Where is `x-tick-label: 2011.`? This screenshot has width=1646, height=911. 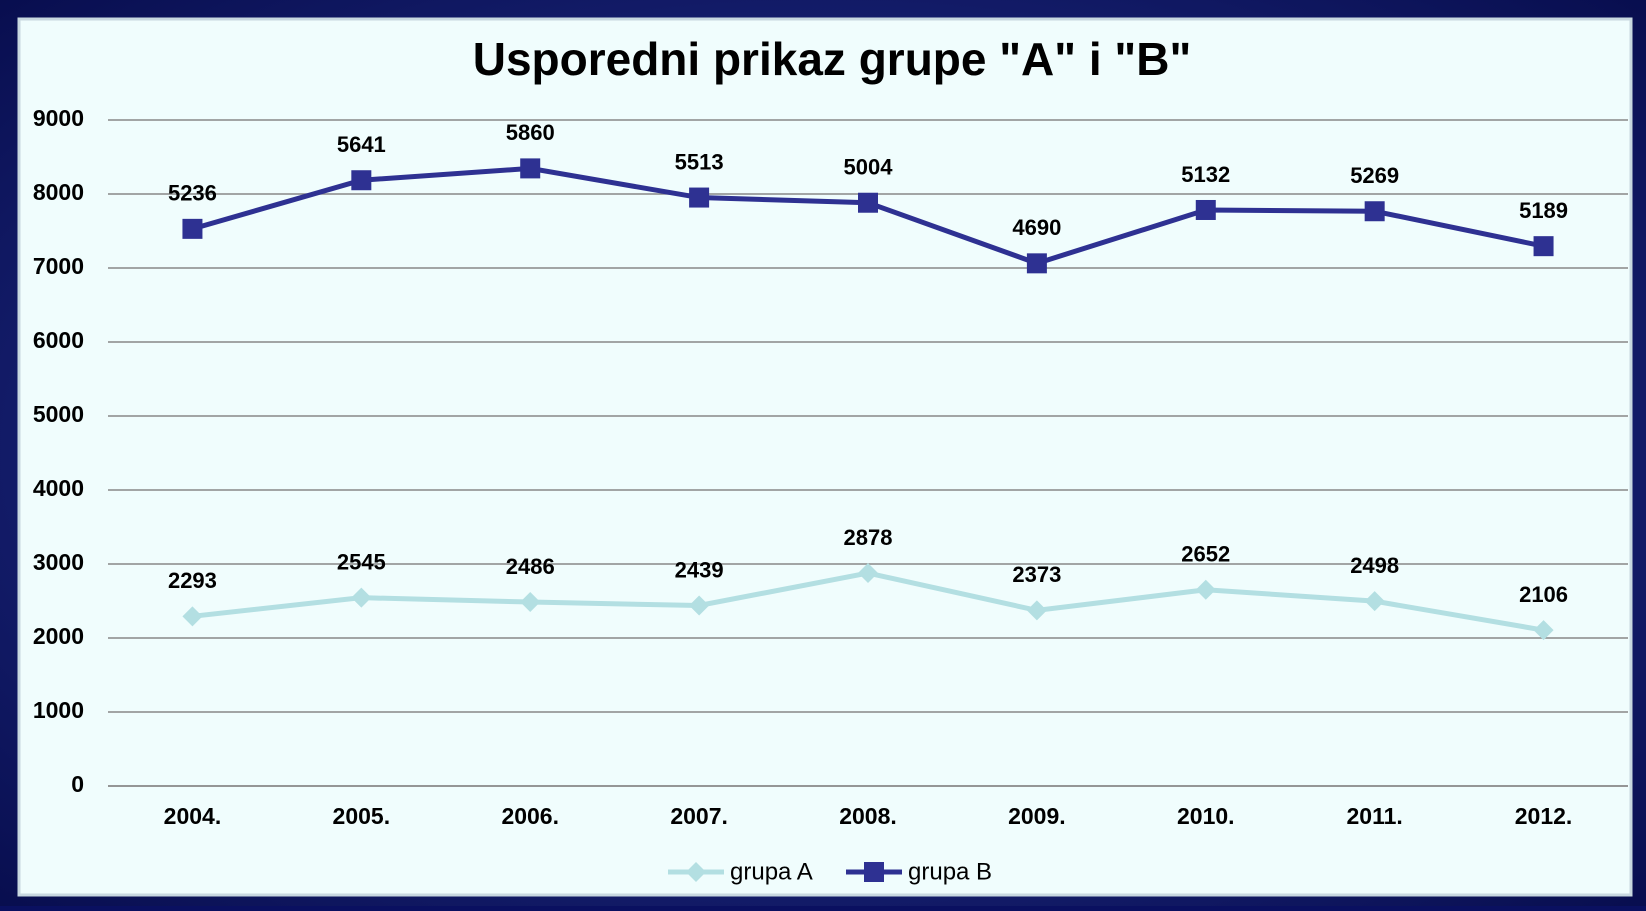
x-tick-label: 2011. is located at coordinates (1375, 816).